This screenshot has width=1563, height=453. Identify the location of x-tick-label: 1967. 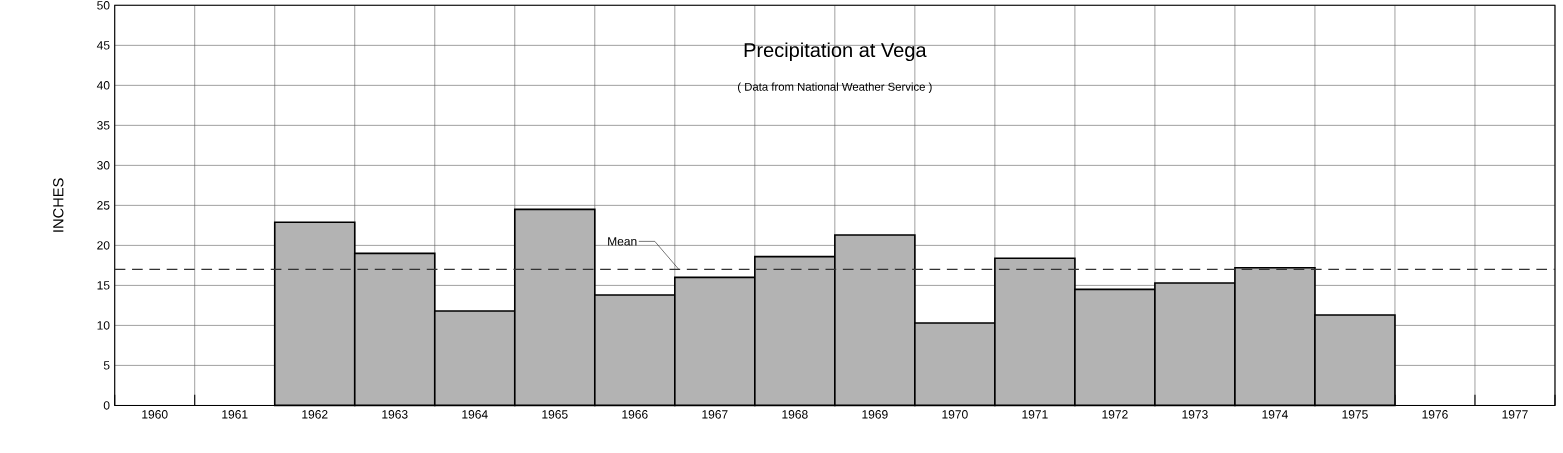
(715, 414).